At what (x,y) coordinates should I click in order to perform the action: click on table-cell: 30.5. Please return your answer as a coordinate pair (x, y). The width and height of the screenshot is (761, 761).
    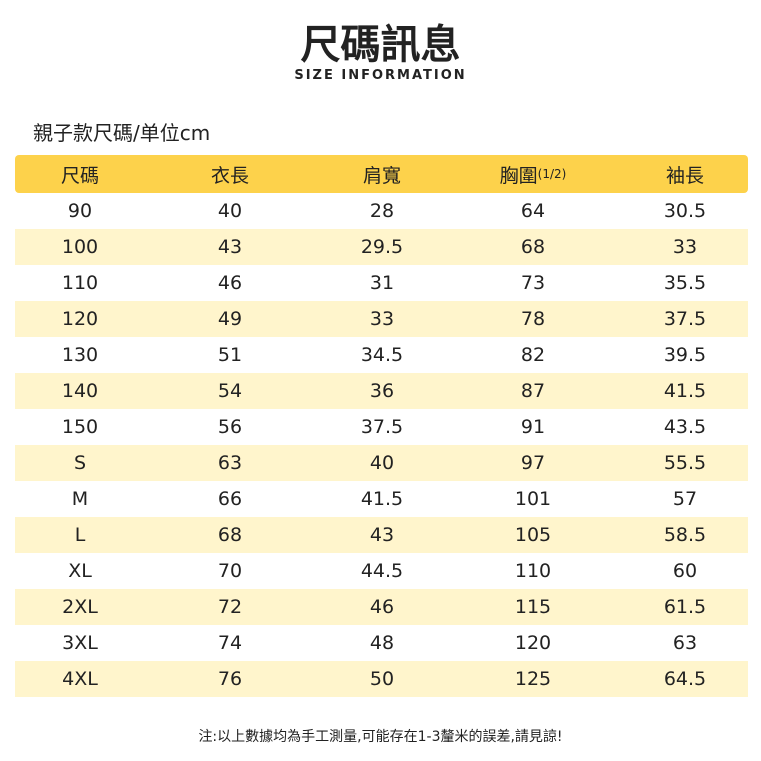
    Looking at the image, I should click on (685, 211).